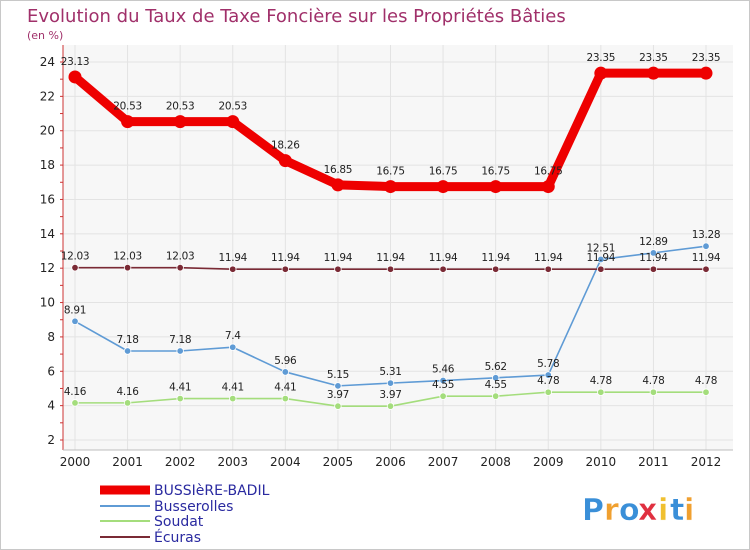 The image size is (750, 550). What do you see at coordinates (47, 165) in the screenshot?
I see `y-tick-label: 18` at bounding box center [47, 165].